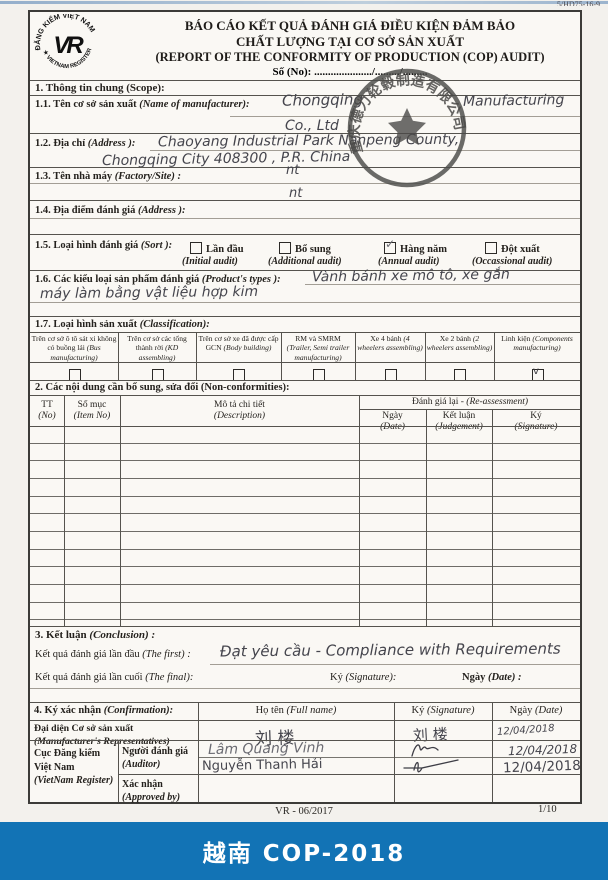  I want to click on col-date-header: Ngày (Date), so click(392, 422).